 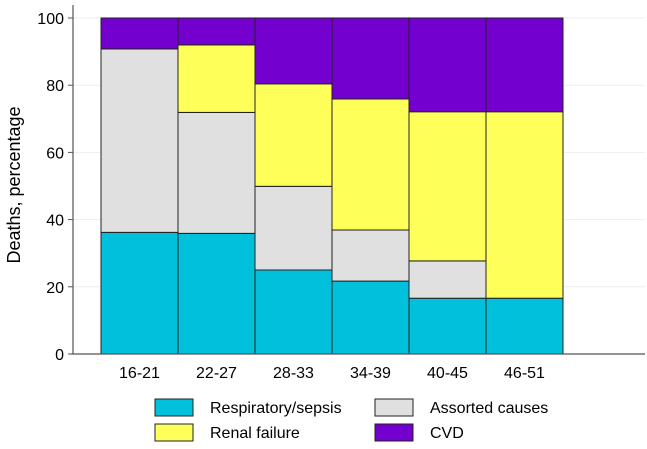 What do you see at coordinates (276, 408) in the screenshot?
I see `legend-label: Respiratory/sepsis` at bounding box center [276, 408].